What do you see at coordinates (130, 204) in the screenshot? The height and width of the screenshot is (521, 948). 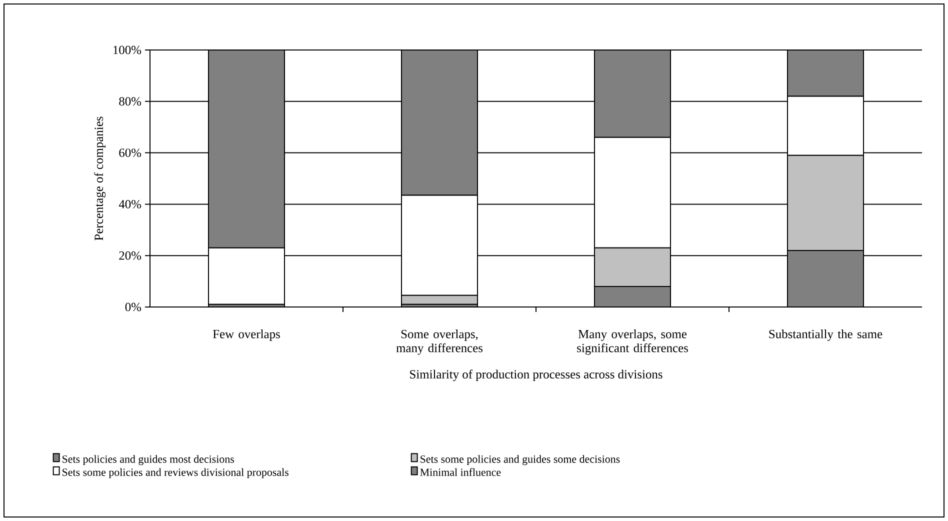 I see `y-tick-label: 40%` at bounding box center [130, 204].